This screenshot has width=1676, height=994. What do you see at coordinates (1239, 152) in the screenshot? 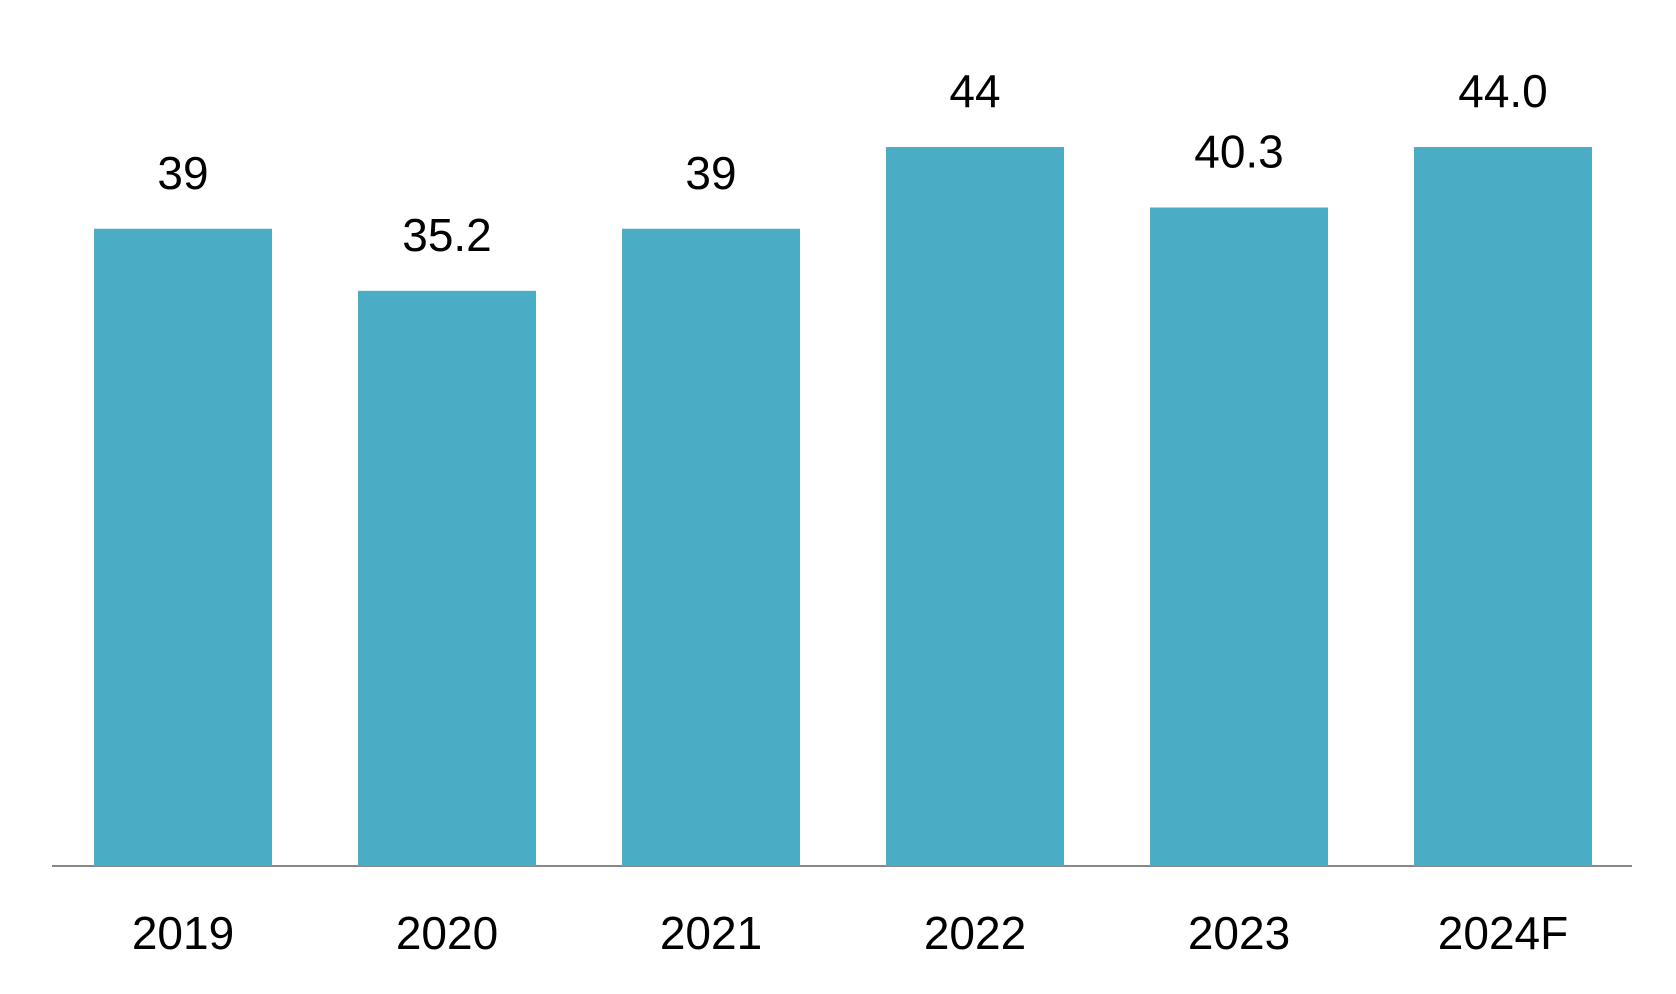
I see `value-label: 40.3` at bounding box center [1239, 152].